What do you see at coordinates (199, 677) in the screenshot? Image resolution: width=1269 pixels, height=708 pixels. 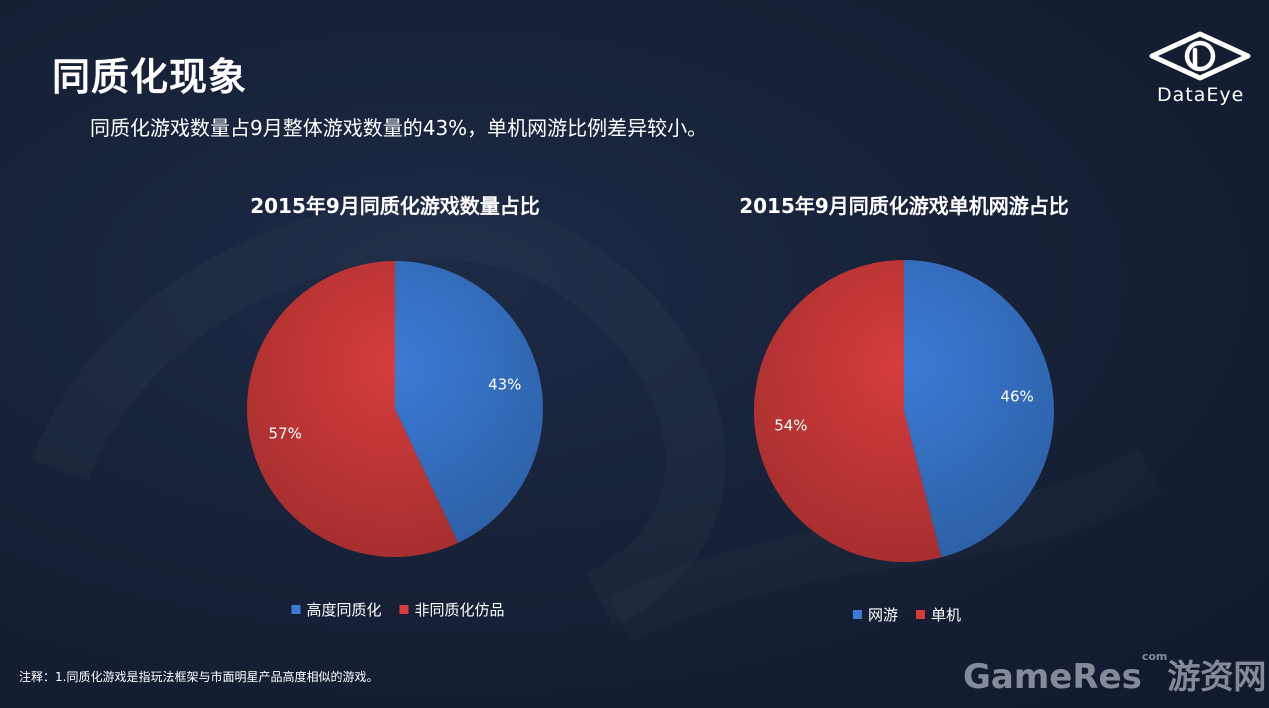 I see `footnote: 注释：1.同质化游戏是指玩法框架与市面明星产品高度相似的游戏。` at bounding box center [199, 677].